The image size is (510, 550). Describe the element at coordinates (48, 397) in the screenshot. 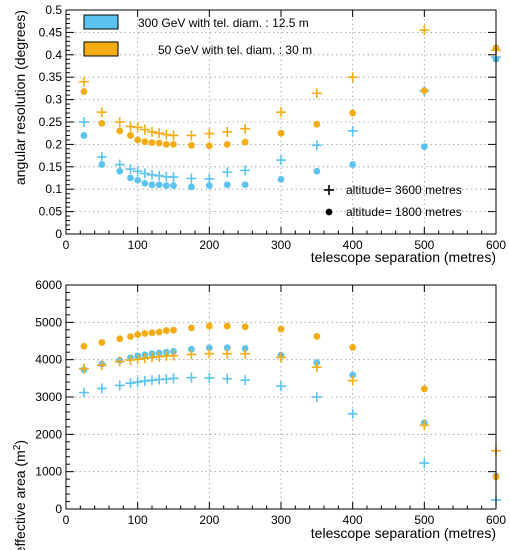

I see `y-tick-label: 3000` at that location.